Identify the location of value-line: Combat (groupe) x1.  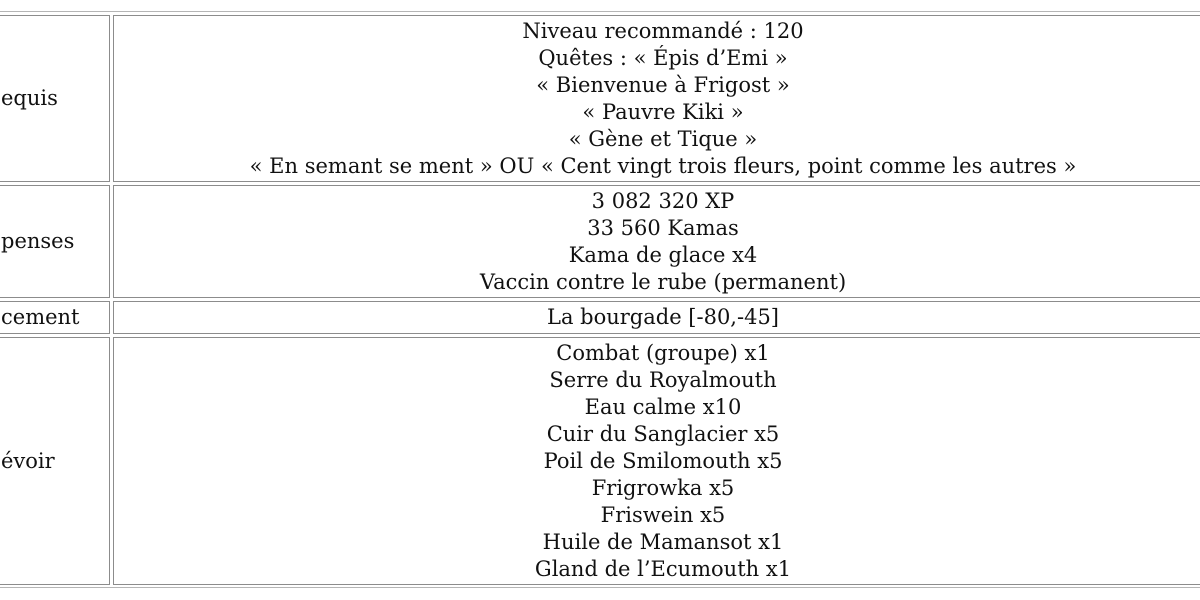
(663, 352).